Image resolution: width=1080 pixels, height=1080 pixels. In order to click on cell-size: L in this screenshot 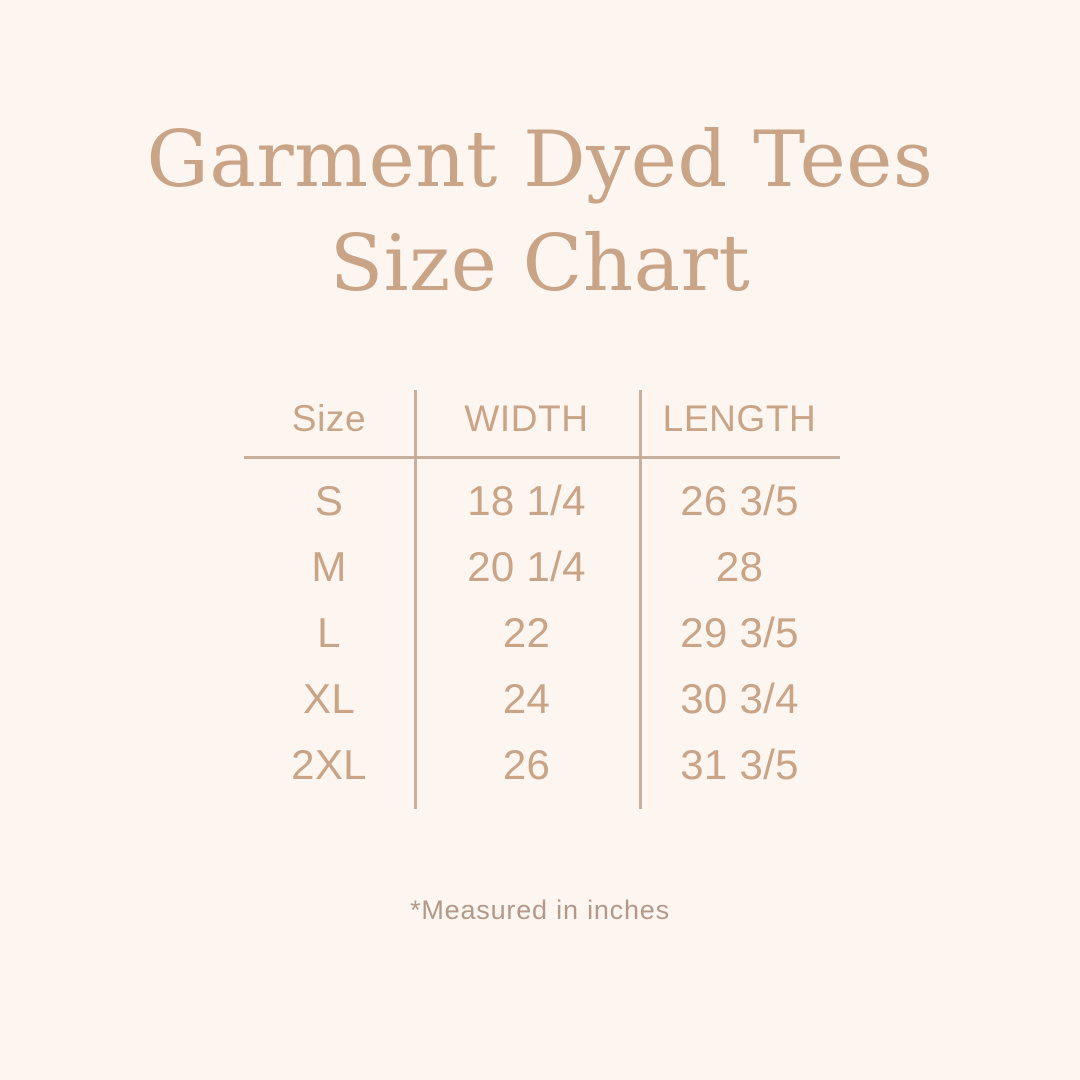, I will do `click(329, 632)`.